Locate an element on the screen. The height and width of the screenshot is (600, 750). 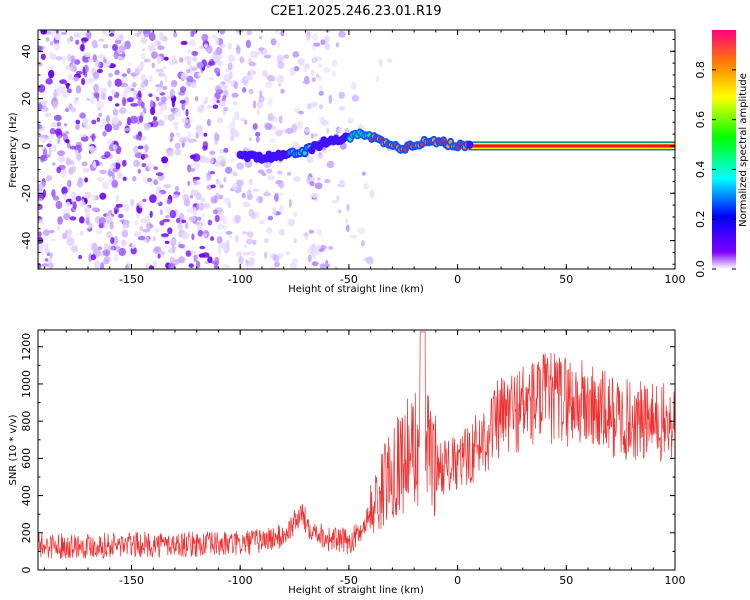
spectrogram-x-tick-label: 0 is located at coordinates (457, 279).